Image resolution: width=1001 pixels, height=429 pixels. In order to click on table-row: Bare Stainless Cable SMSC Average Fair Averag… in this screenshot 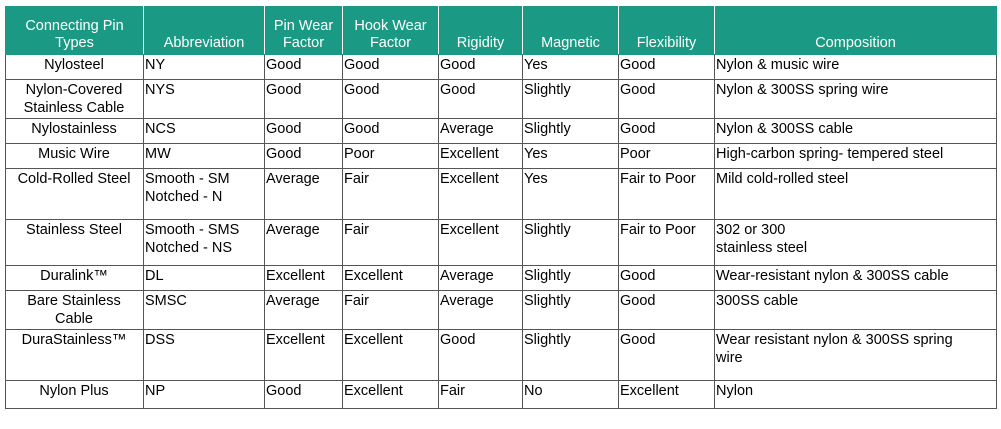, I will do `click(501, 310)`.